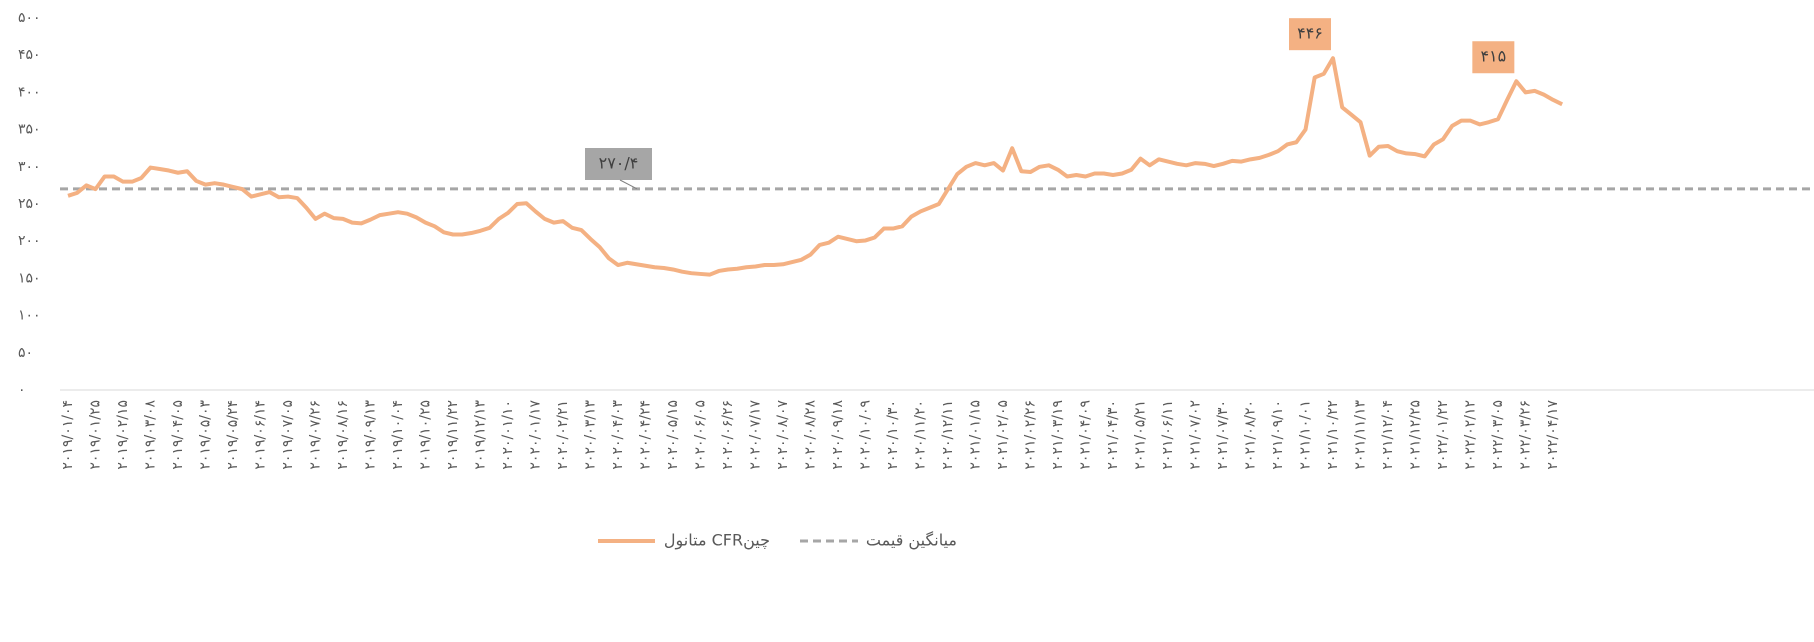  I want to click on x-tick-label: ۲۰۲۱/۰۵/۲۱, so click(1141, 435).